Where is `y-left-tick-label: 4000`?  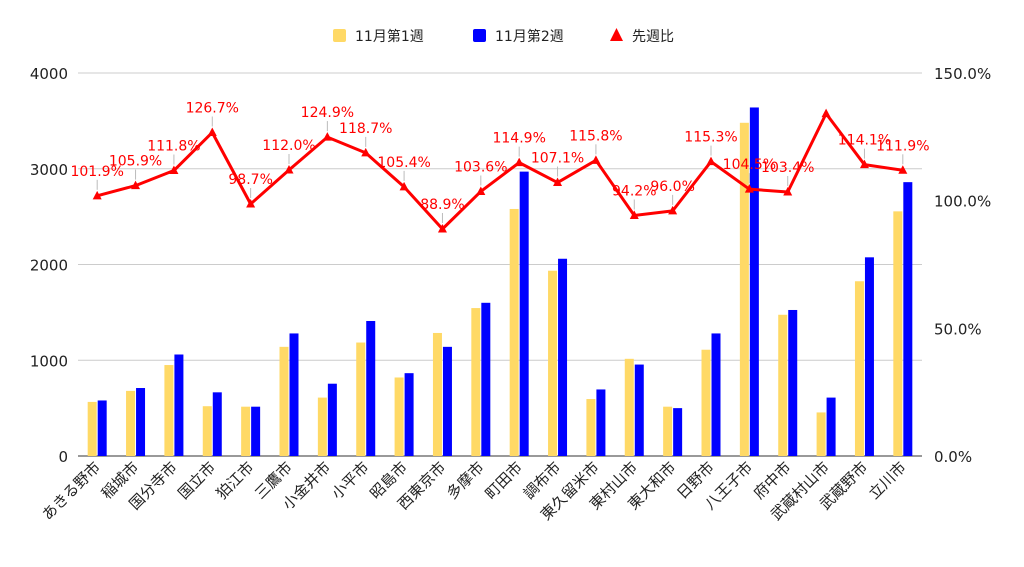 y-left-tick-label: 4000 is located at coordinates (49, 74).